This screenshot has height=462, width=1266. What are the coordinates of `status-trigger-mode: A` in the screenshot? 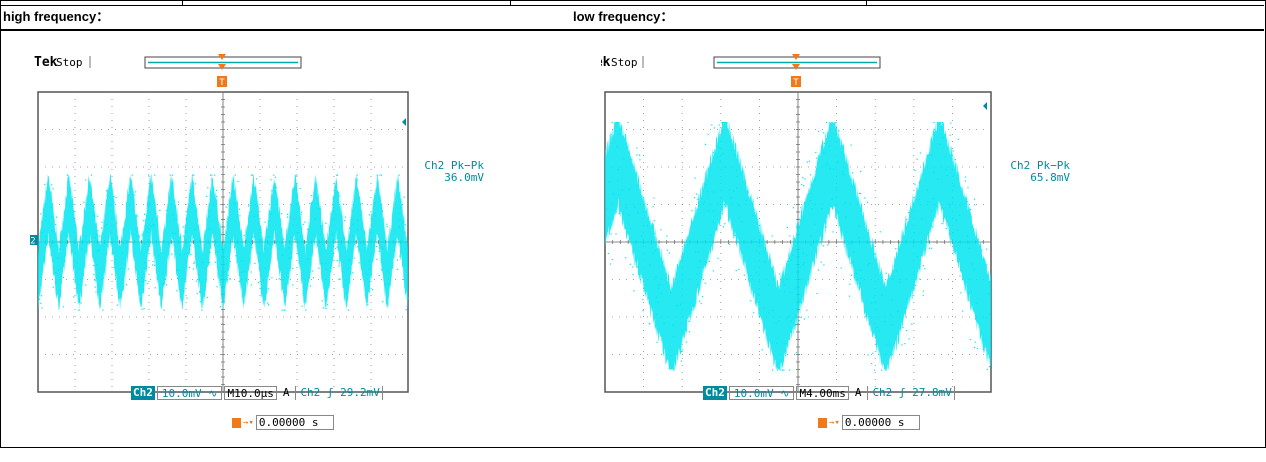 It's located at (289, 393).